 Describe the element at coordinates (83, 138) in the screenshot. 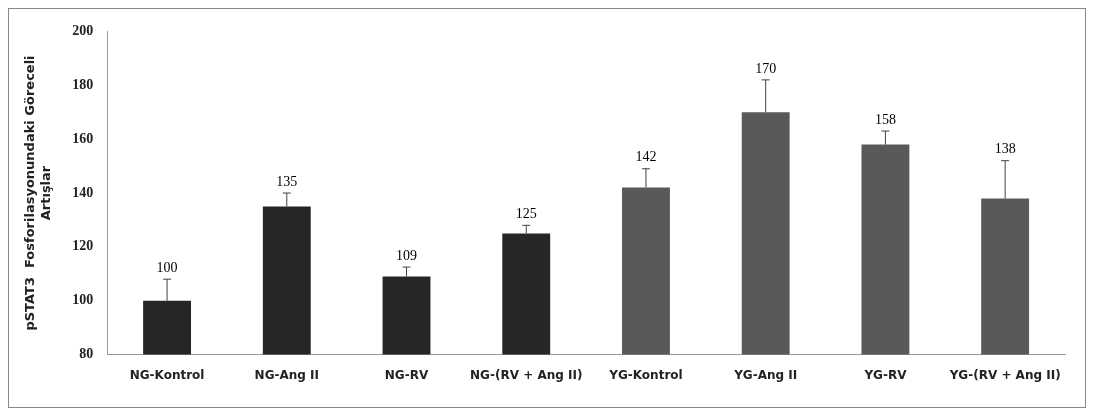

I see `y-tick-label: 160` at that location.